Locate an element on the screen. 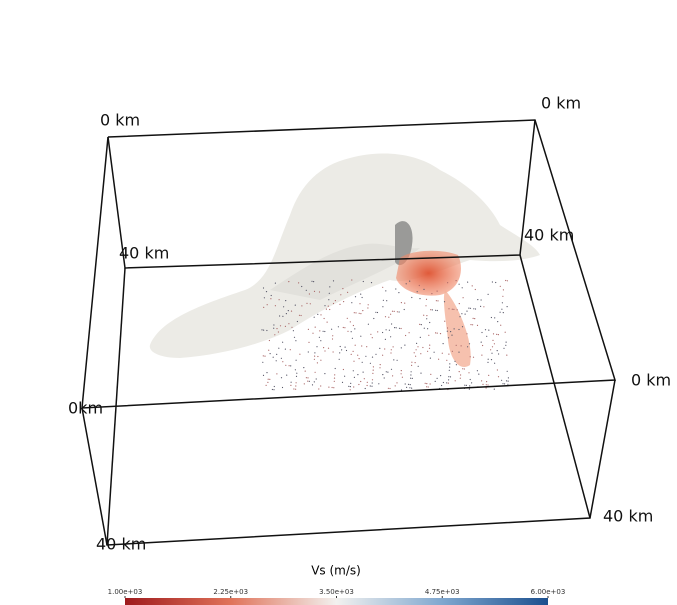 The image size is (677, 605). axis-label: 0 km is located at coordinates (561, 103).